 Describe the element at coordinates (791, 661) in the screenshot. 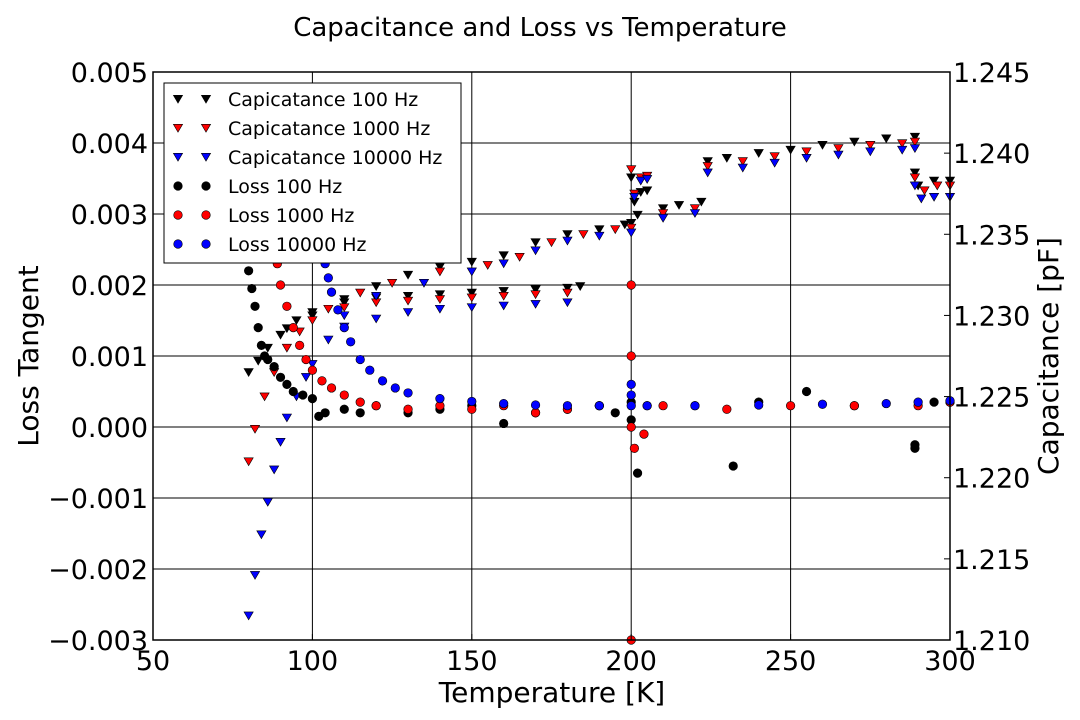

I see `x-tick-label: 250` at that location.